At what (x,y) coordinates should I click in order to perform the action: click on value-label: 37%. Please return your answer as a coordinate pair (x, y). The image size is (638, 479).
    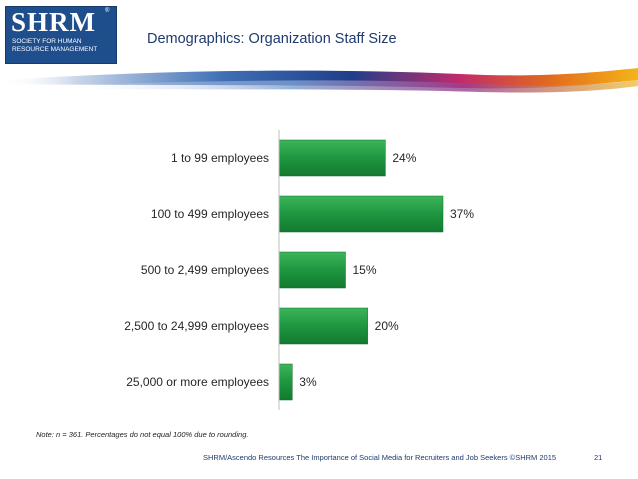
    Looking at the image, I should click on (462, 214).